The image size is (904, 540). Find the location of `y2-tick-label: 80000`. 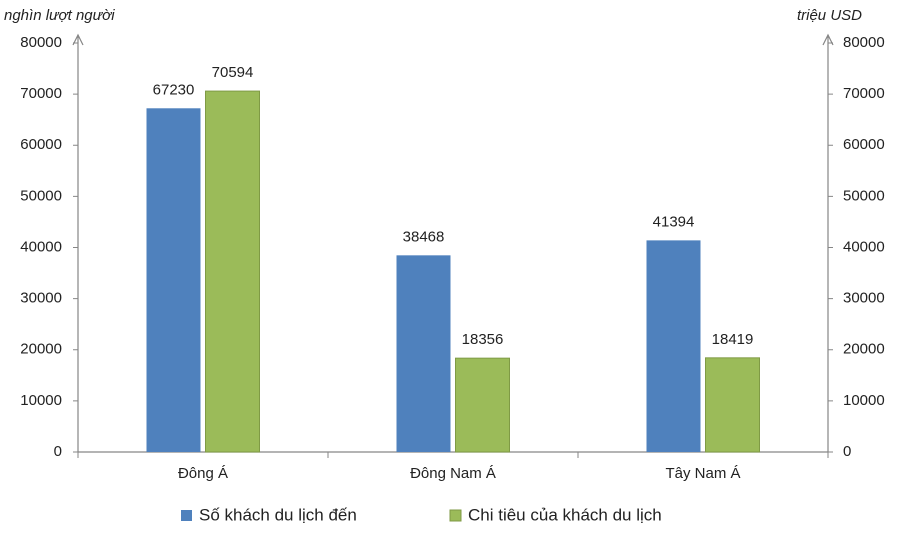

y2-tick-label: 80000 is located at coordinates (864, 42).